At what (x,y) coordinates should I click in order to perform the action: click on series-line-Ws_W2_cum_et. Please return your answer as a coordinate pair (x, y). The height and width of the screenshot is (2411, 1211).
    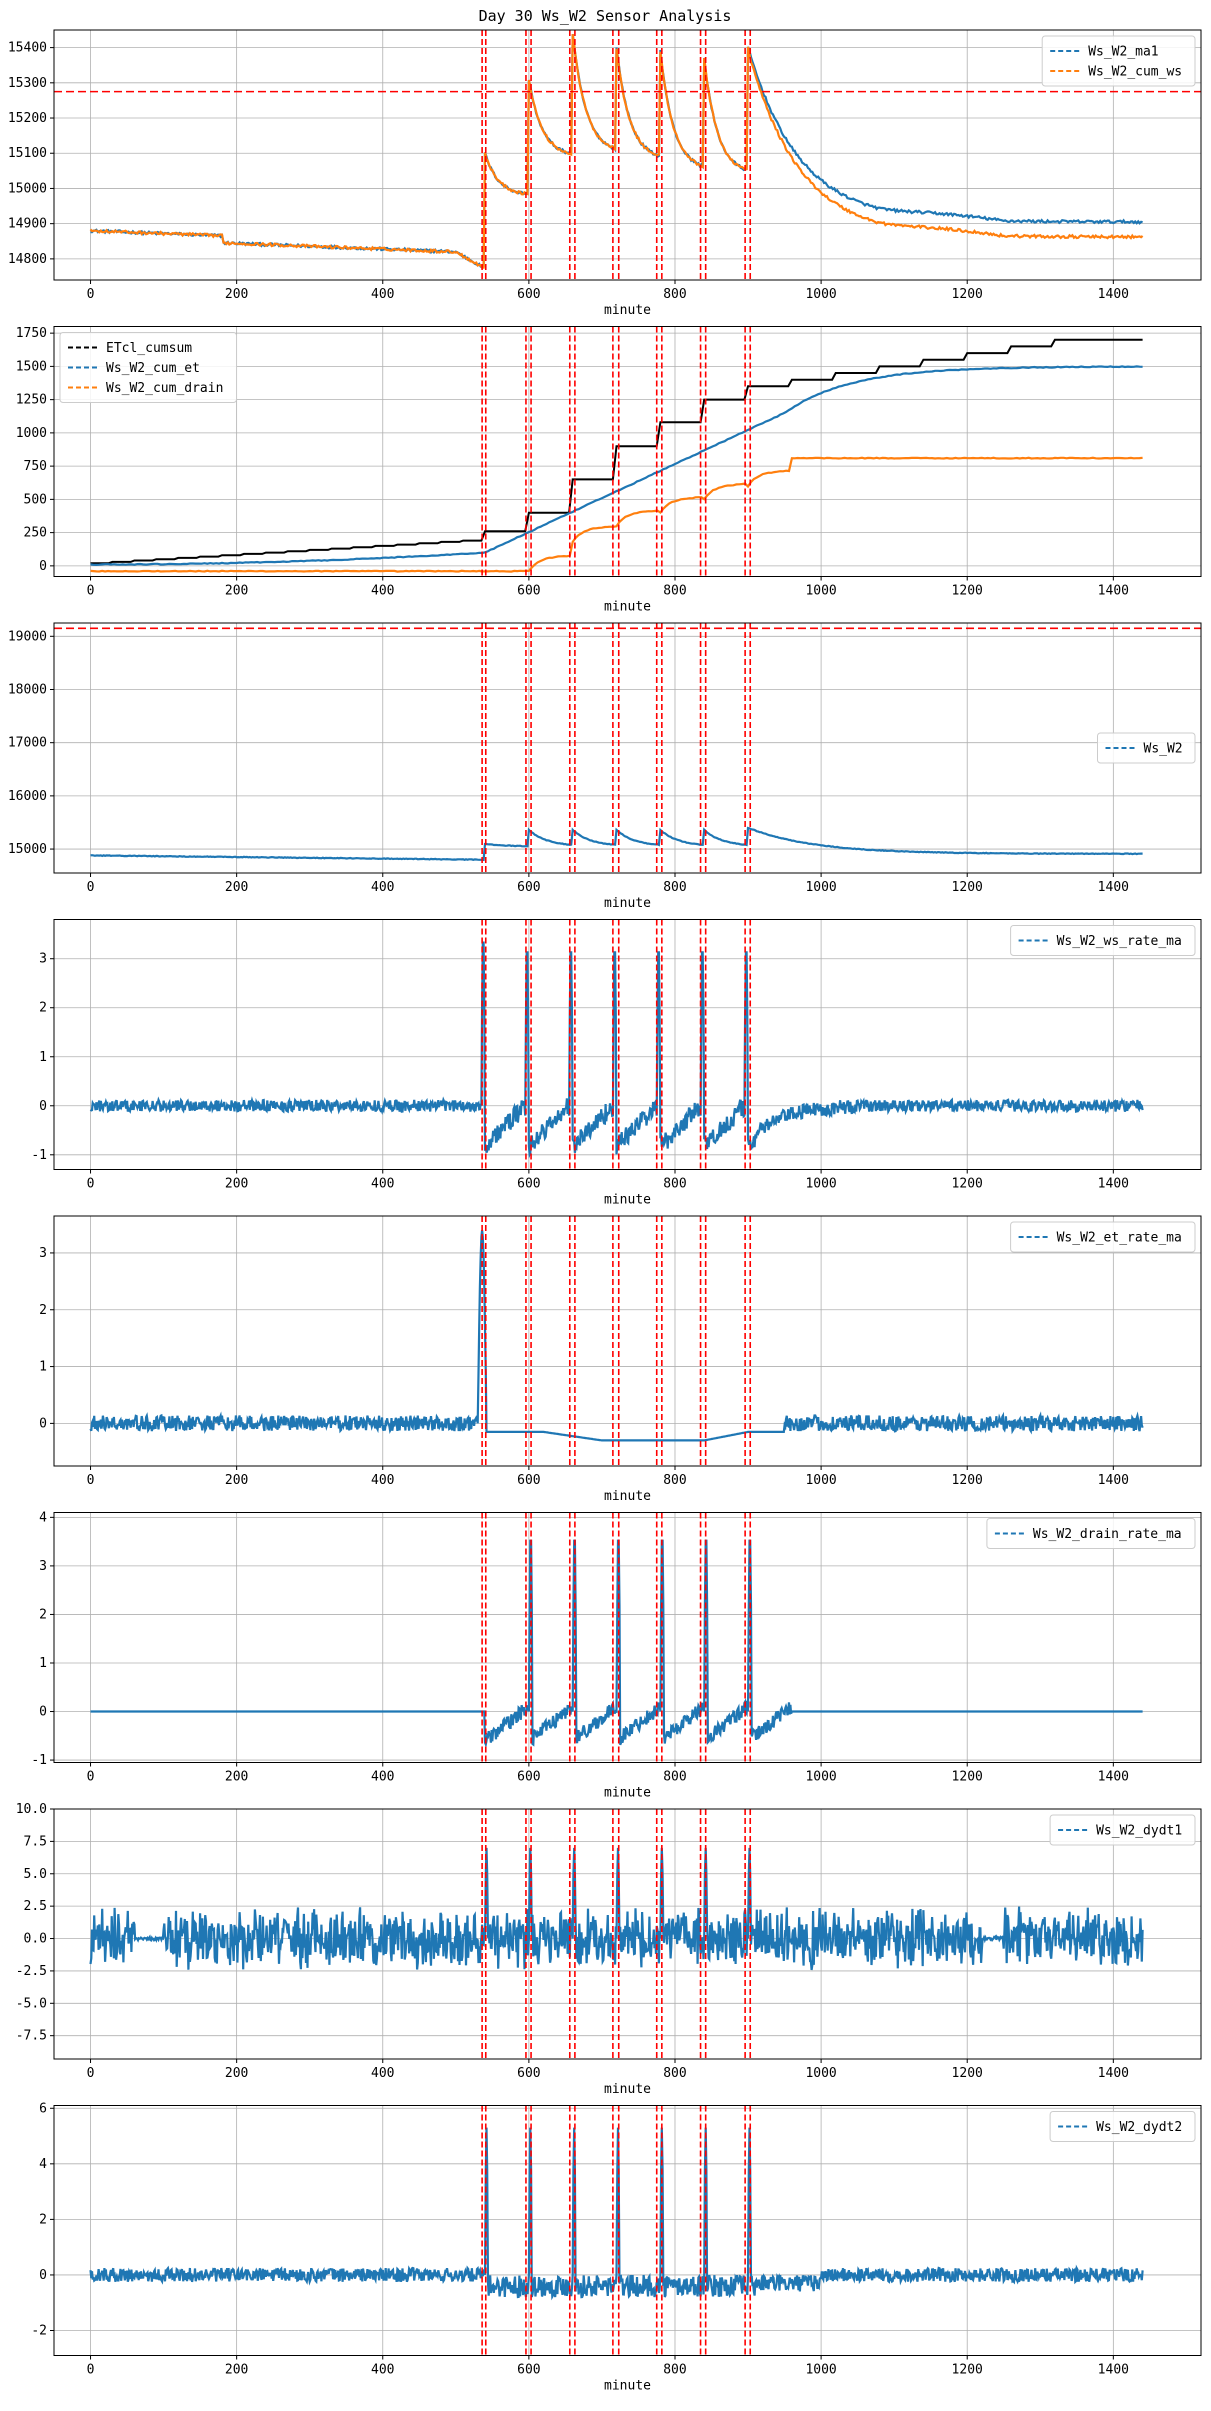
    Looking at the image, I should click on (616, 466).